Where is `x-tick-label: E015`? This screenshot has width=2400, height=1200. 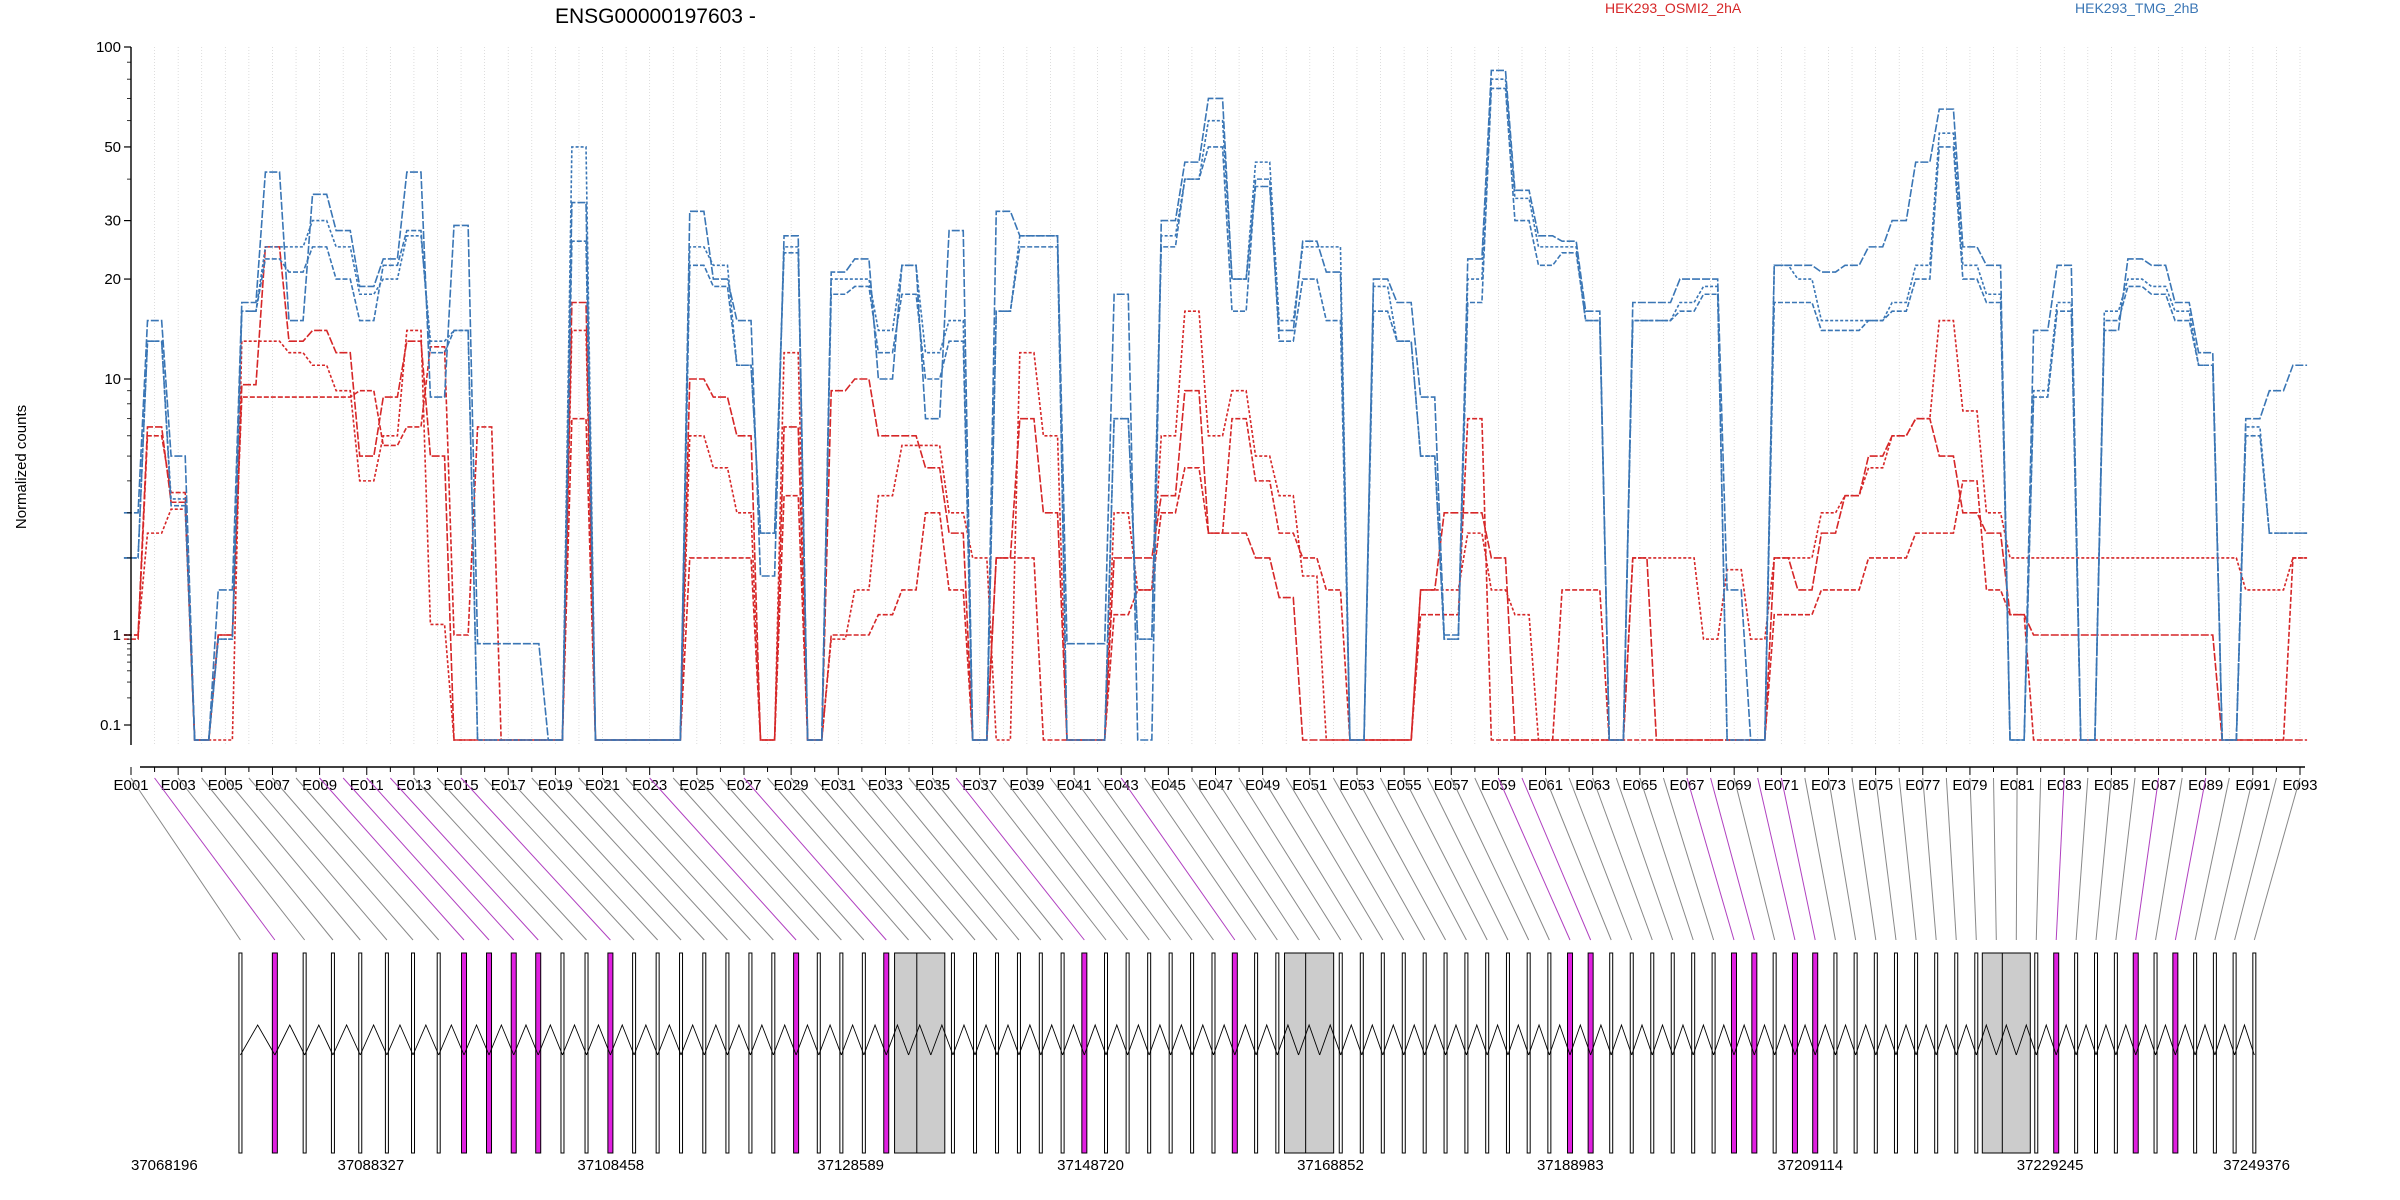 x-tick-label: E015 is located at coordinates (461, 785).